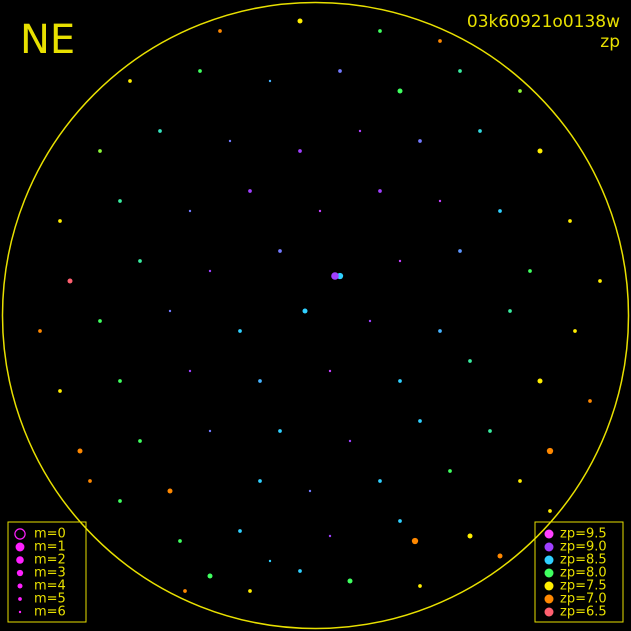 The height and width of the screenshot is (631, 631). I want to click on zp-legend-label: zp=8.5, so click(583, 560).